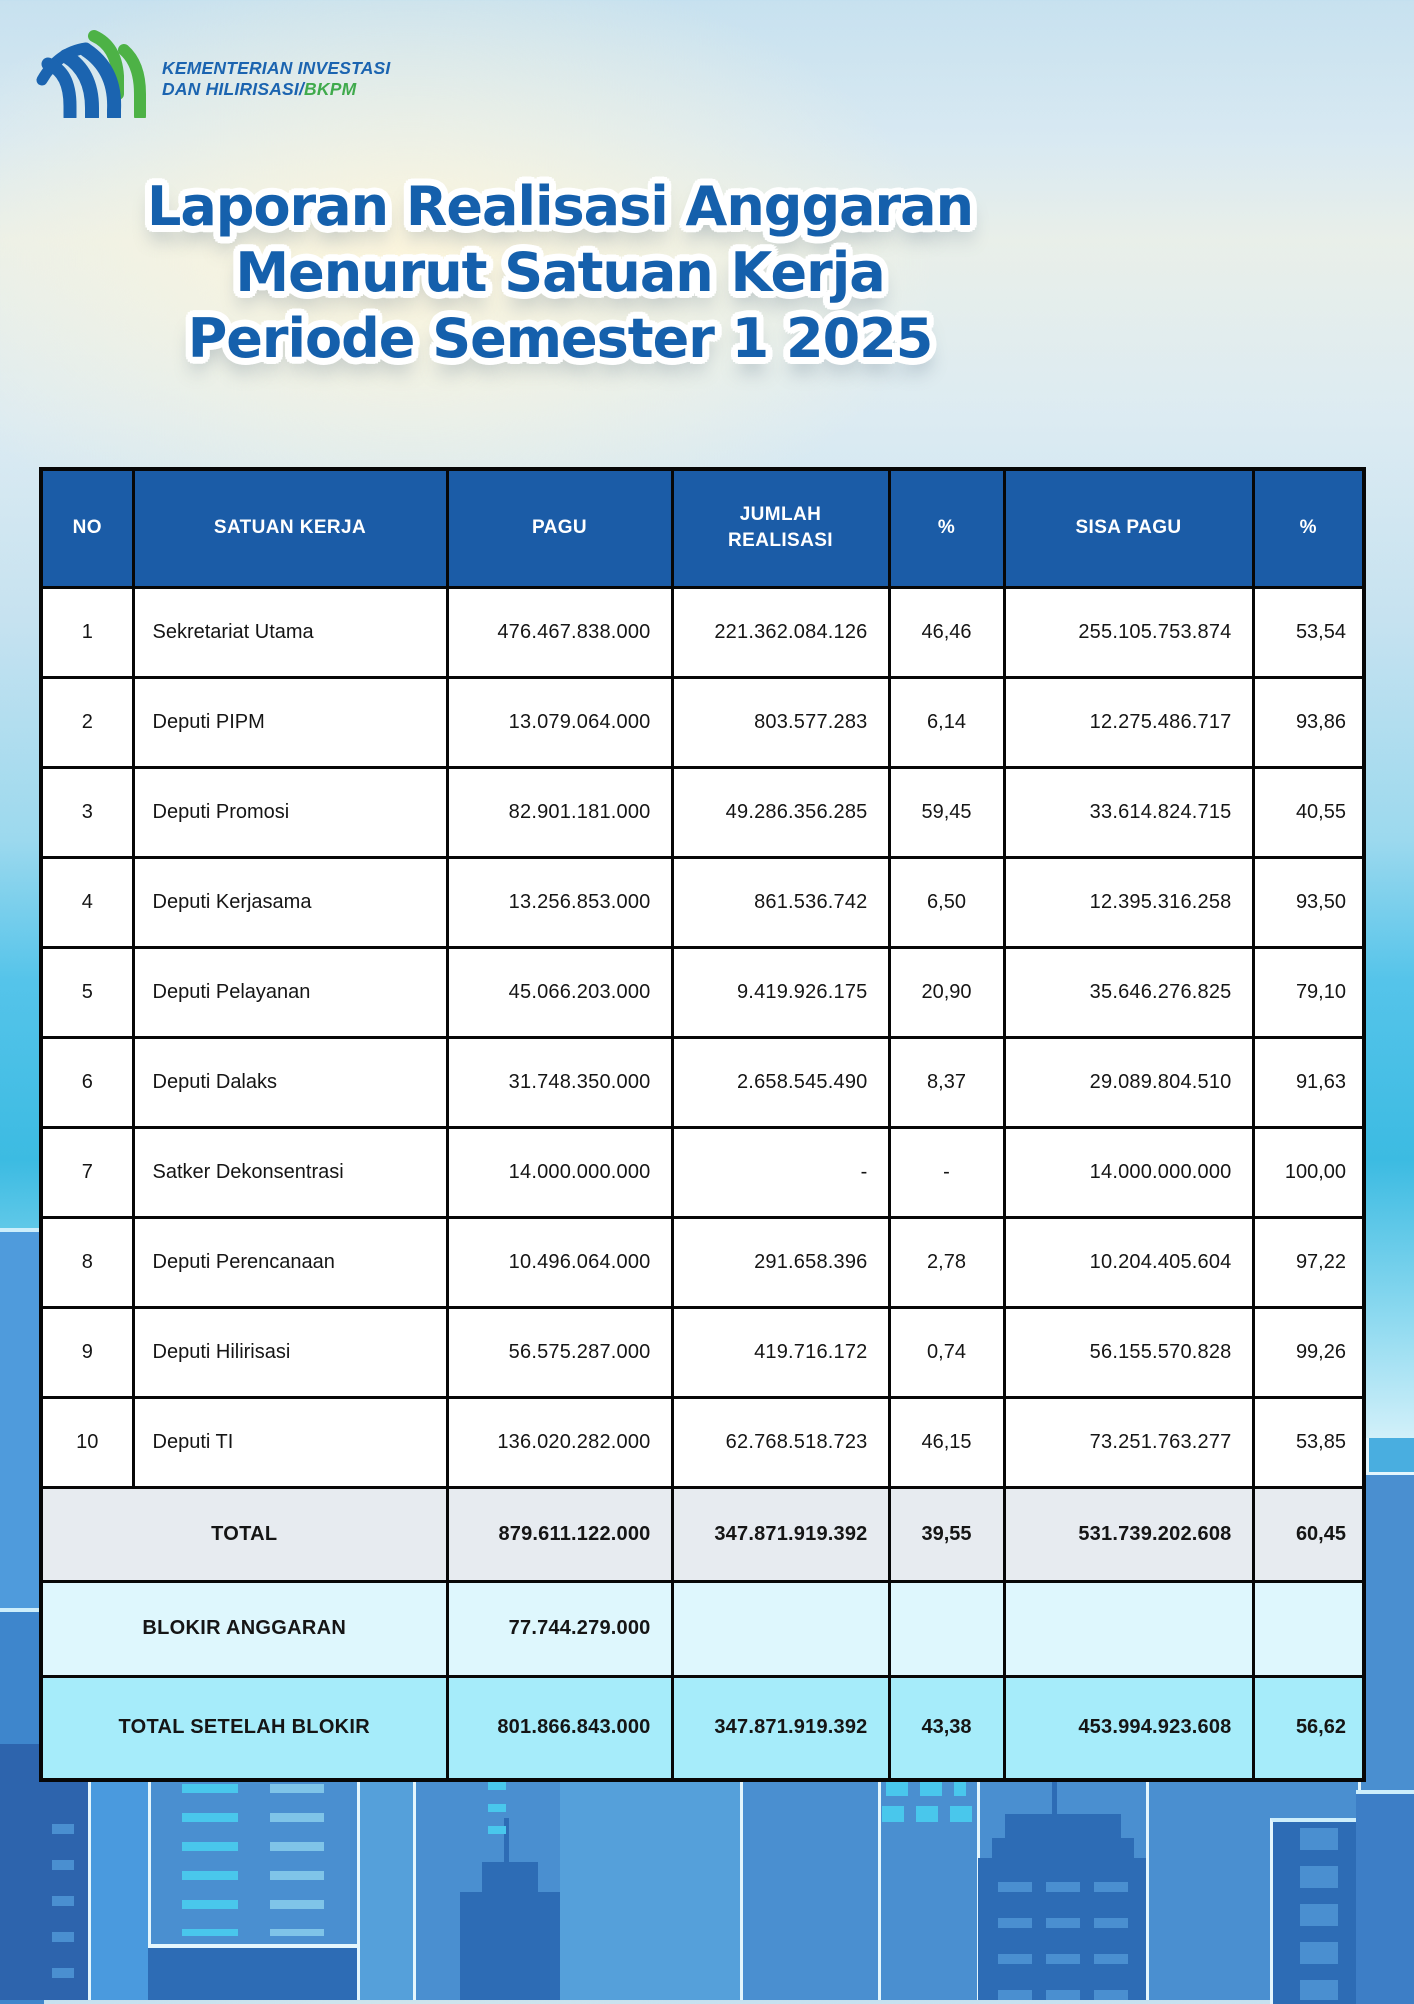 The image size is (1414, 2004). I want to click on header-persen-sisa: %, so click(1308, 528).